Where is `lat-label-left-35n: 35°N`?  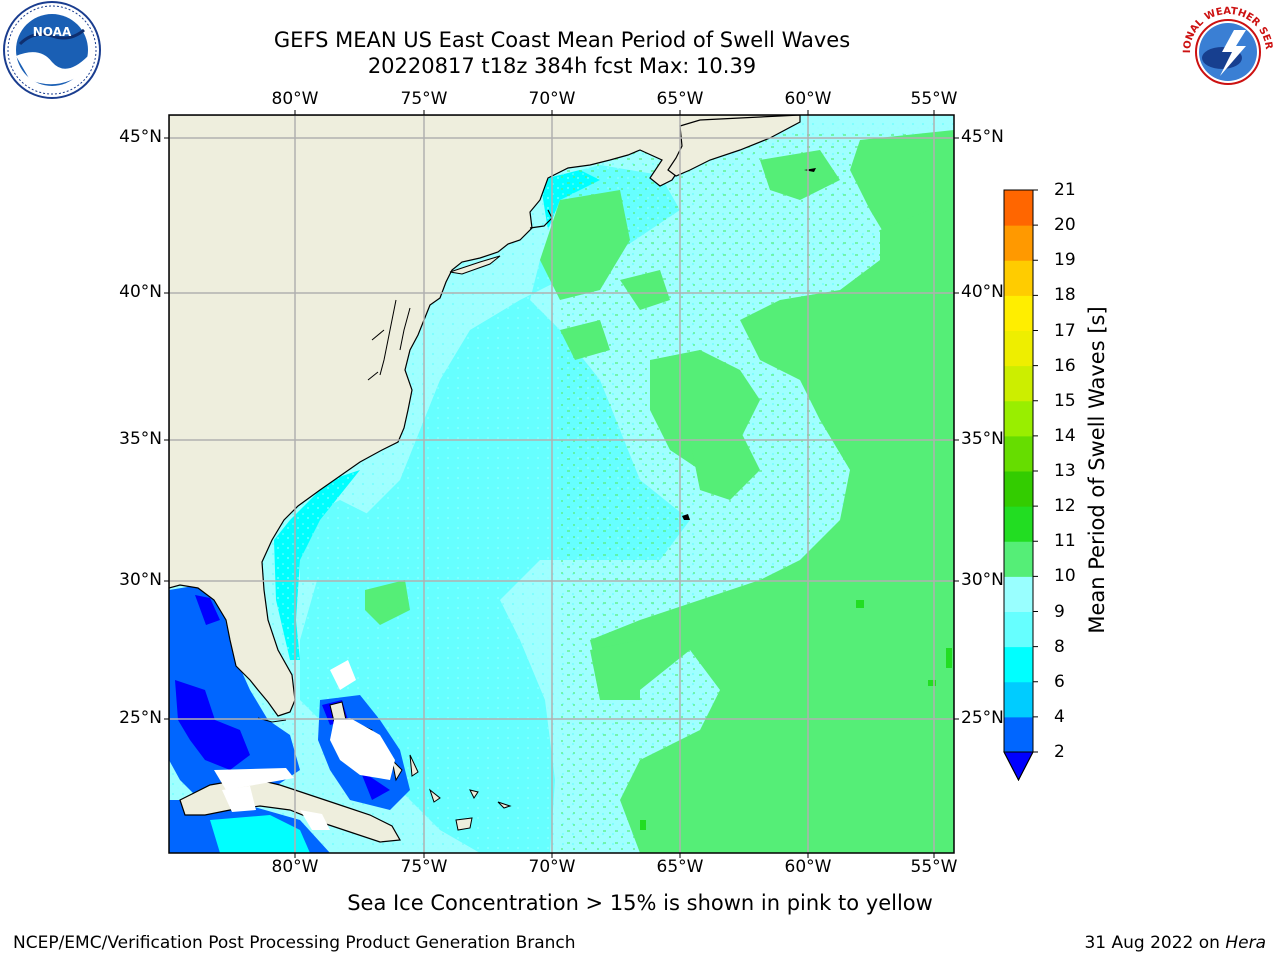 lat-label-left-35n: 35°N is located at coordinates (140, 439).